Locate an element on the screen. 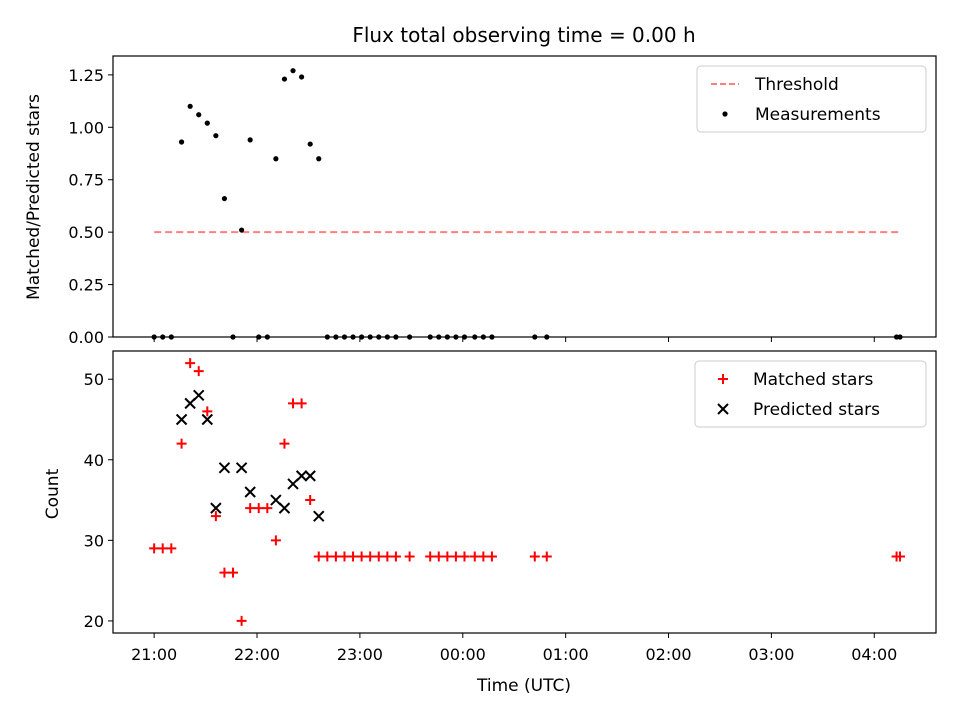 This screenshot has width=960, height=720. top-y-tick-label: 1.25 is located at coordinates (86, 75).